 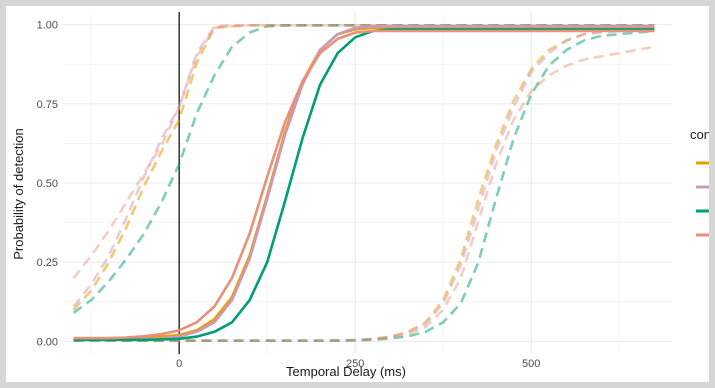 I want to click on legend: cond, so click(x=699, y=182).